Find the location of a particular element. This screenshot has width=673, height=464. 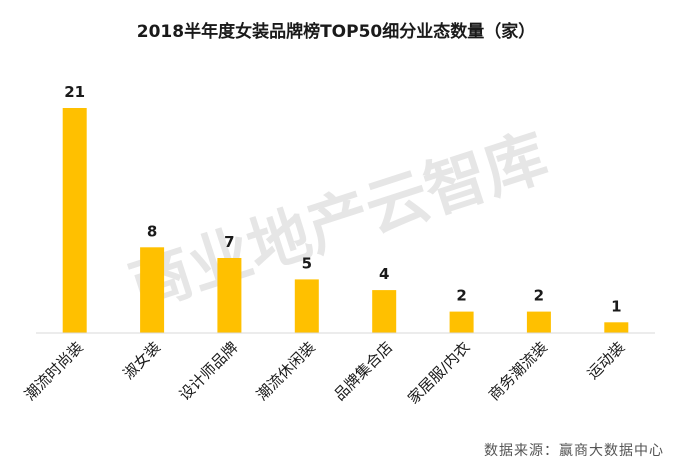

category-label-2: 淑女装 is located at coordinates (142, 360).